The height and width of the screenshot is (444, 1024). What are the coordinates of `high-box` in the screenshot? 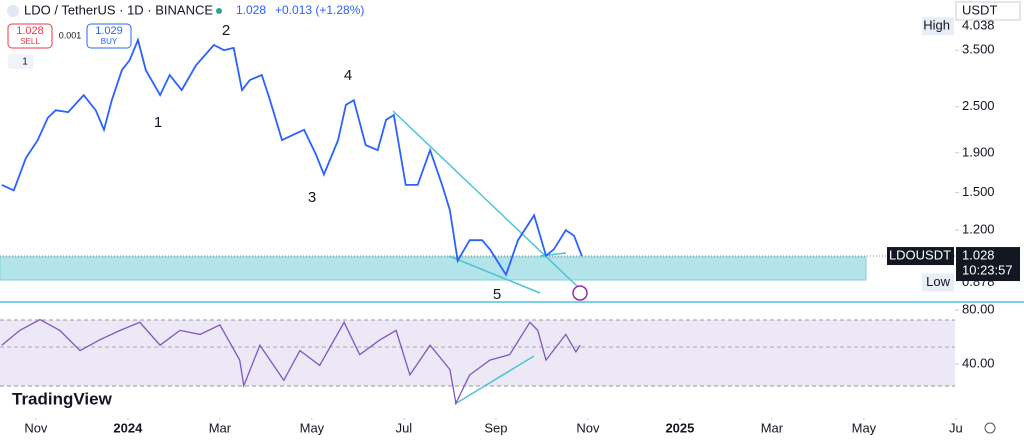 It's located at (938, 26).